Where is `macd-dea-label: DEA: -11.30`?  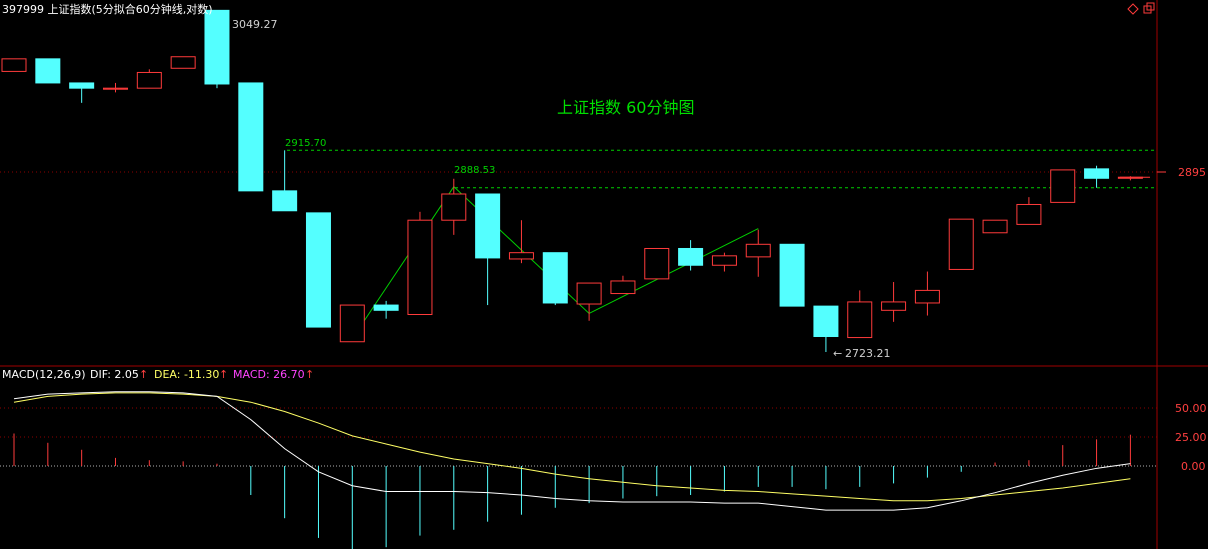
macd-dea-label: DEA: -11.30 is located at coordinates (186, 374).